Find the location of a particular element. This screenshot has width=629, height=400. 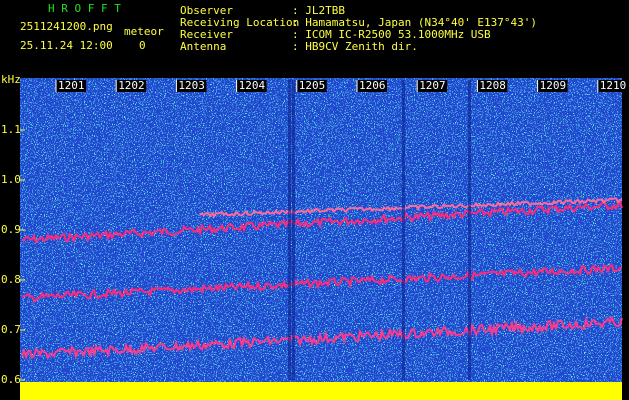

x-tick-label: 1205 is located at coordinates (312, 85).